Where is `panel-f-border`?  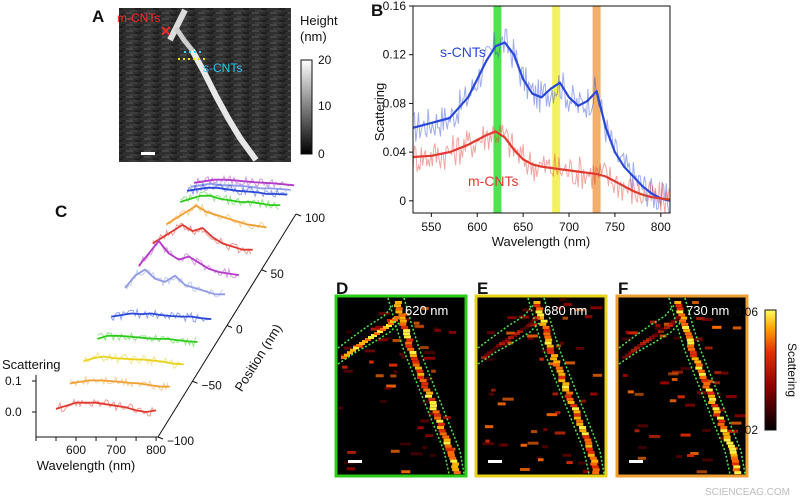 panel-f-border is located at coordinates (682, 386).